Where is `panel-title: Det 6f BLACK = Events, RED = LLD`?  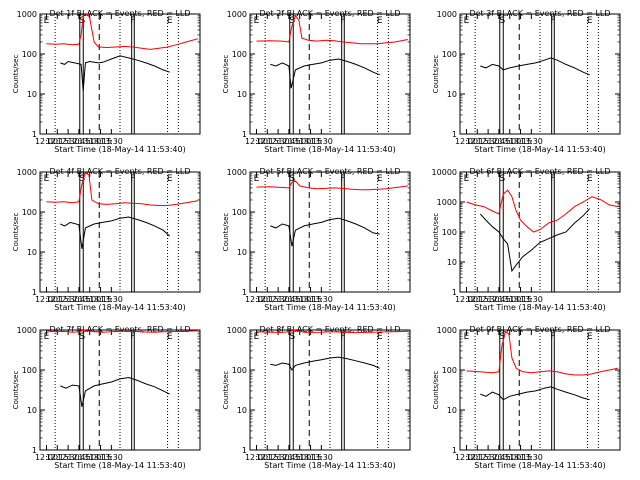 panel-title: Det 6f BLACK = Events, RED = LLD is located at coordinates (539, 171).